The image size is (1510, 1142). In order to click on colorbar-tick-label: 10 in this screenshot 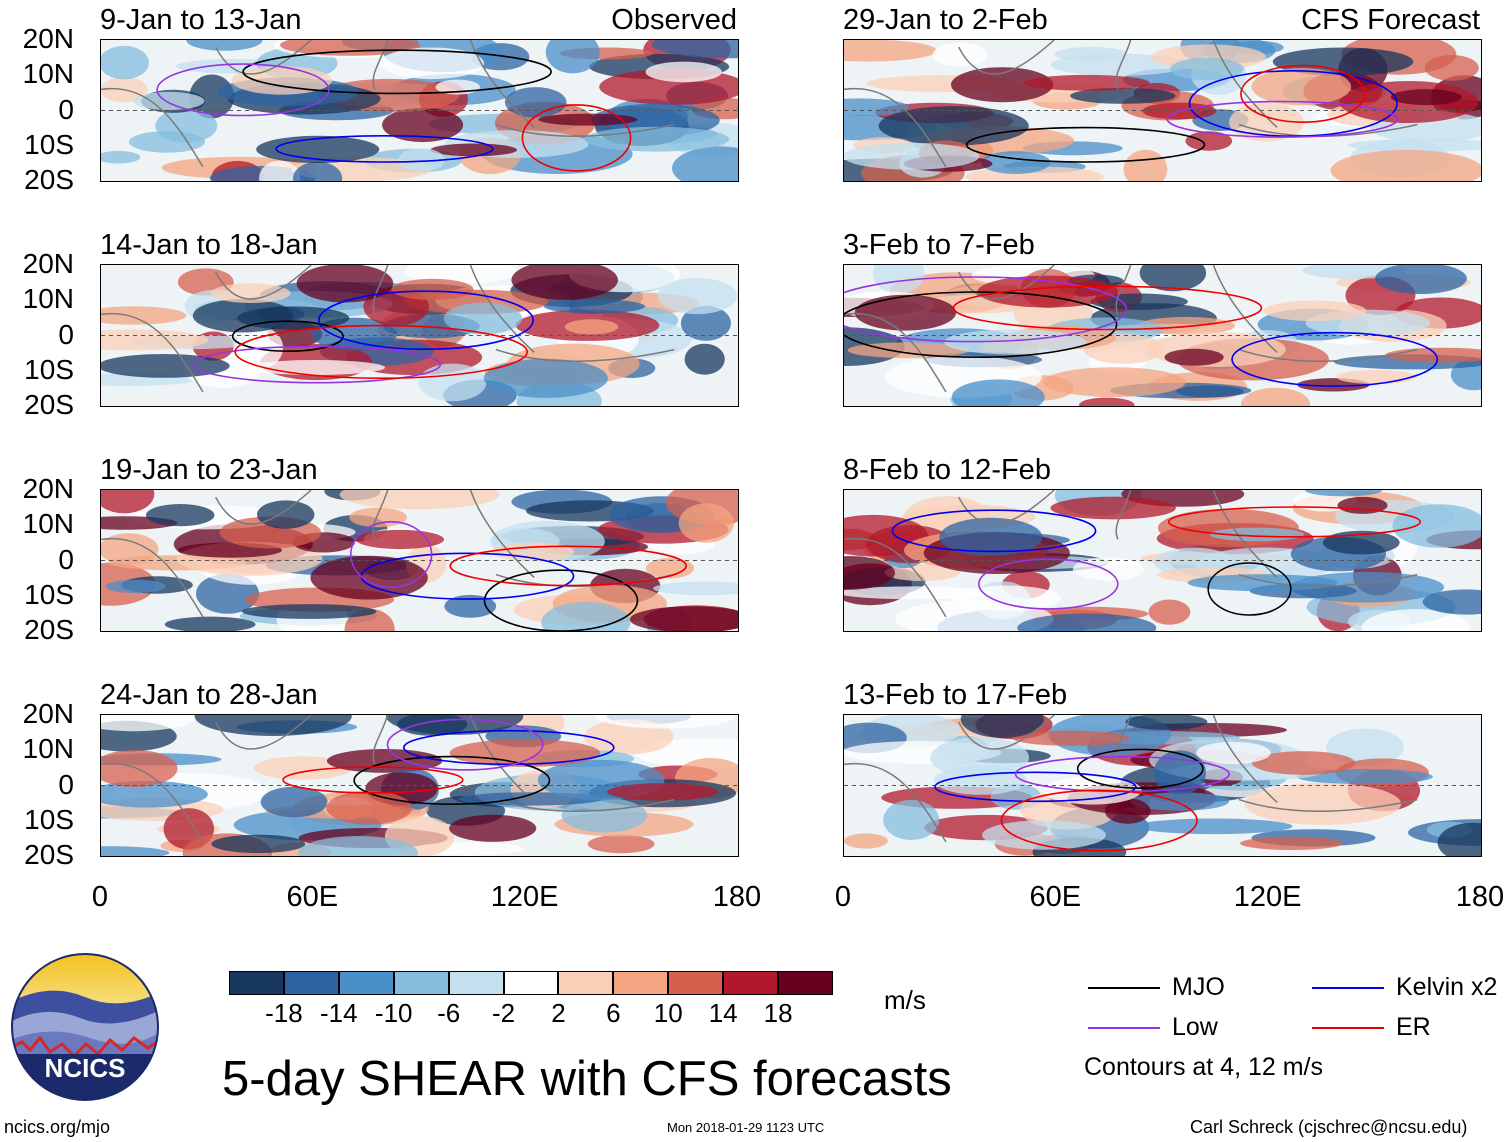, I will do `click(668, 1013)`.